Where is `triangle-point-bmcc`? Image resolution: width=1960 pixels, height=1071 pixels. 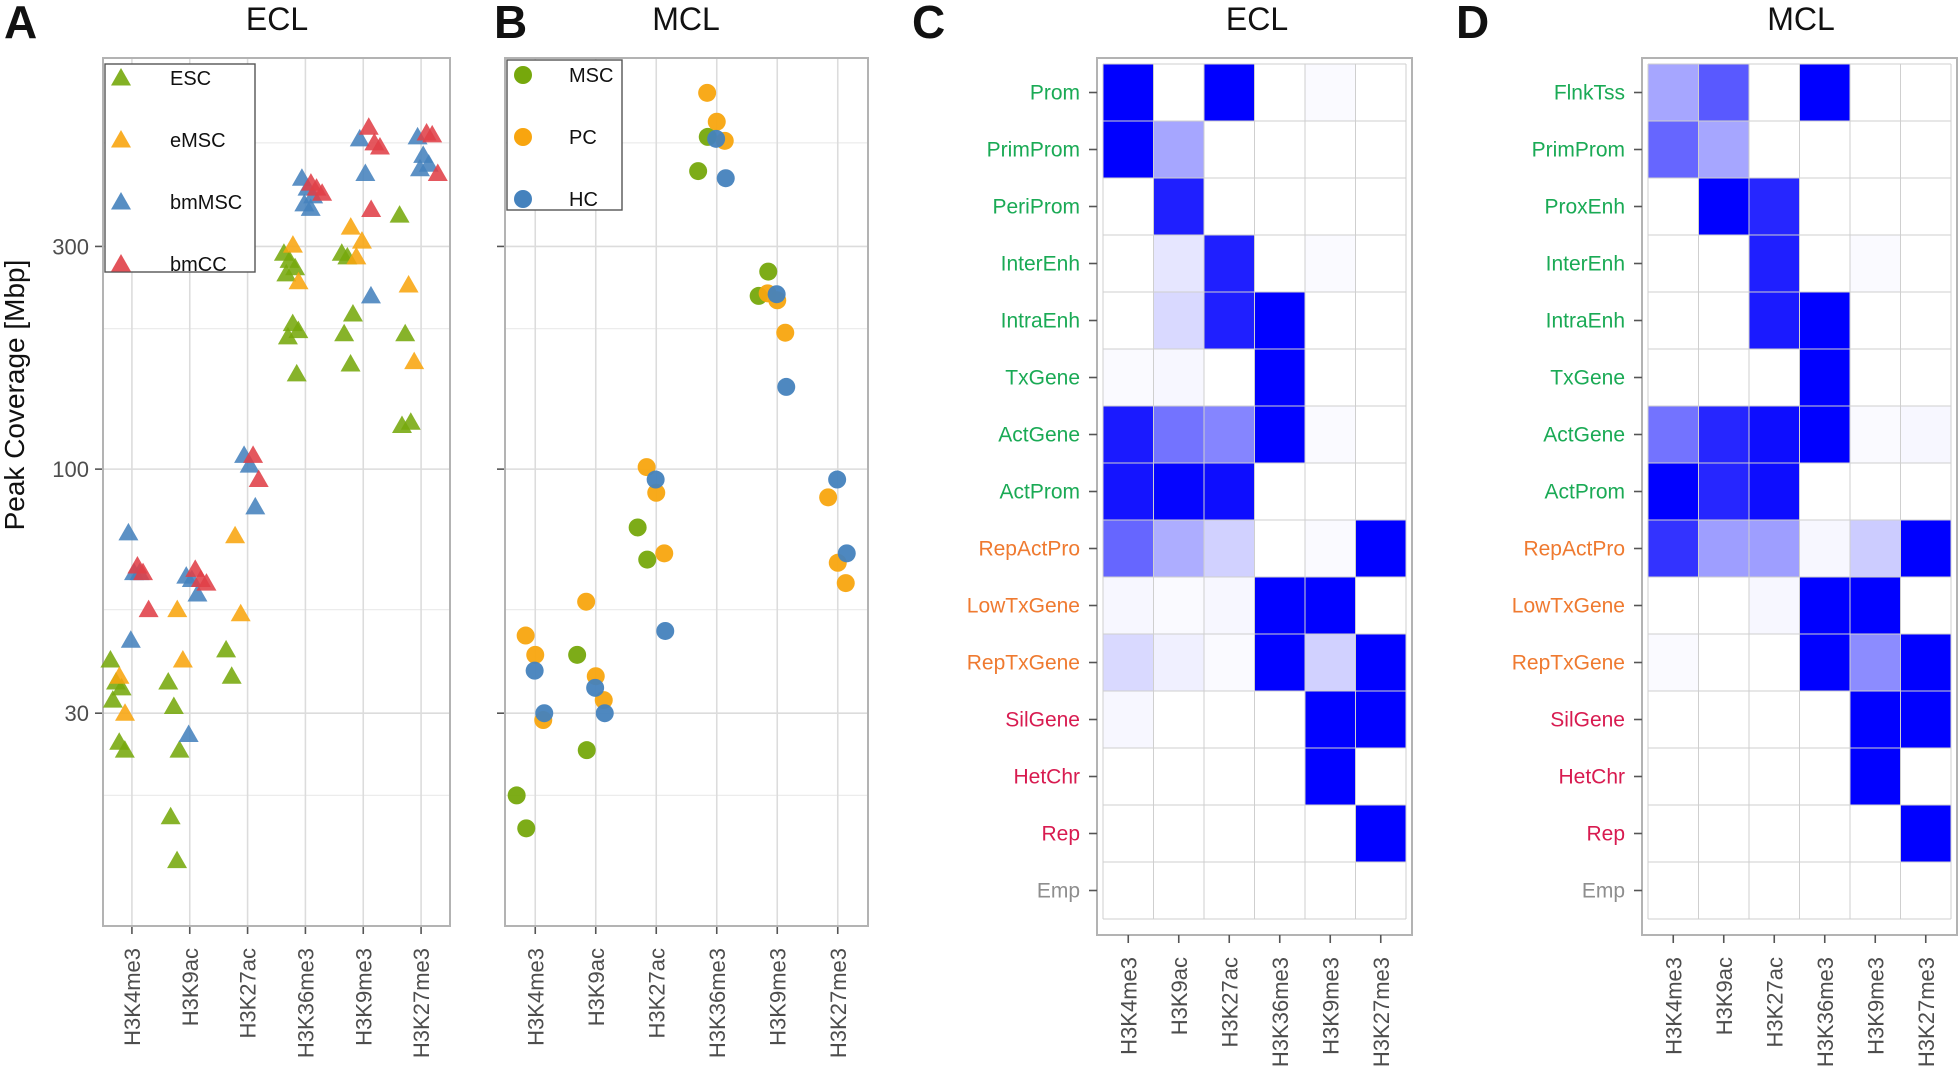
triangle-point-bmcc is located at coordinates (379, 145).